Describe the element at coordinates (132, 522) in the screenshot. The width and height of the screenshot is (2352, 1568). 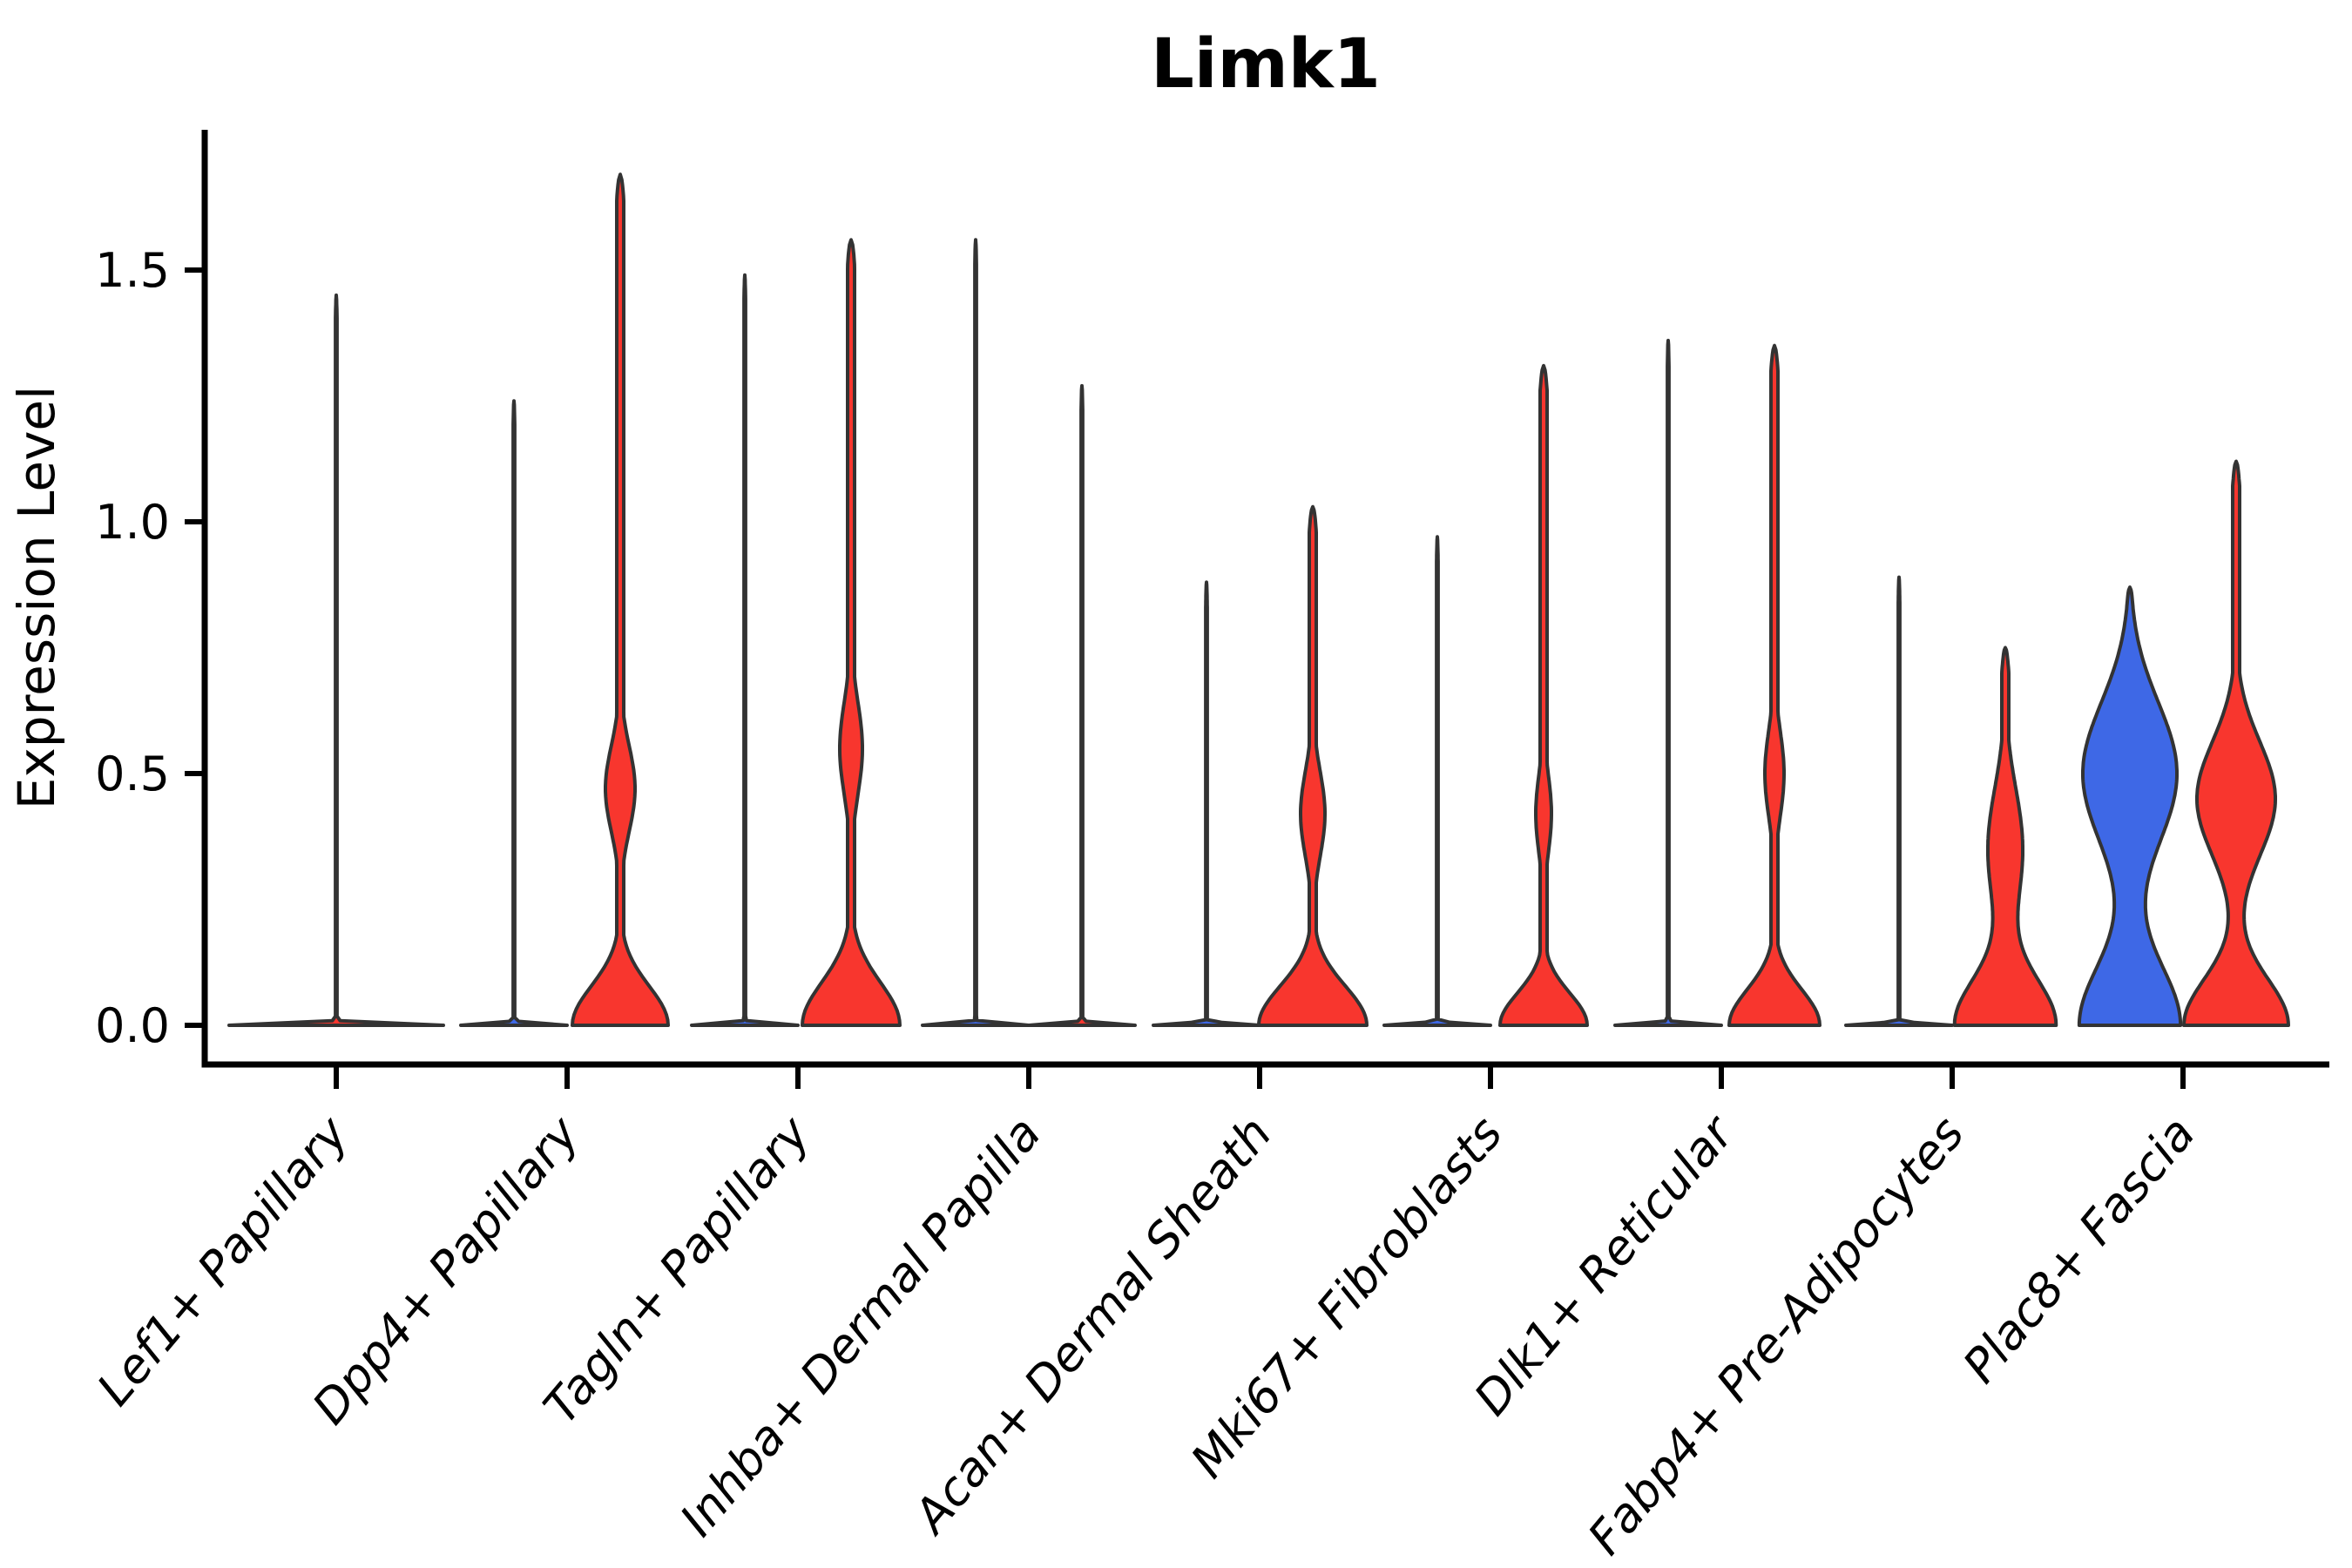
I see `y-tick-label: 1.0` at that location.